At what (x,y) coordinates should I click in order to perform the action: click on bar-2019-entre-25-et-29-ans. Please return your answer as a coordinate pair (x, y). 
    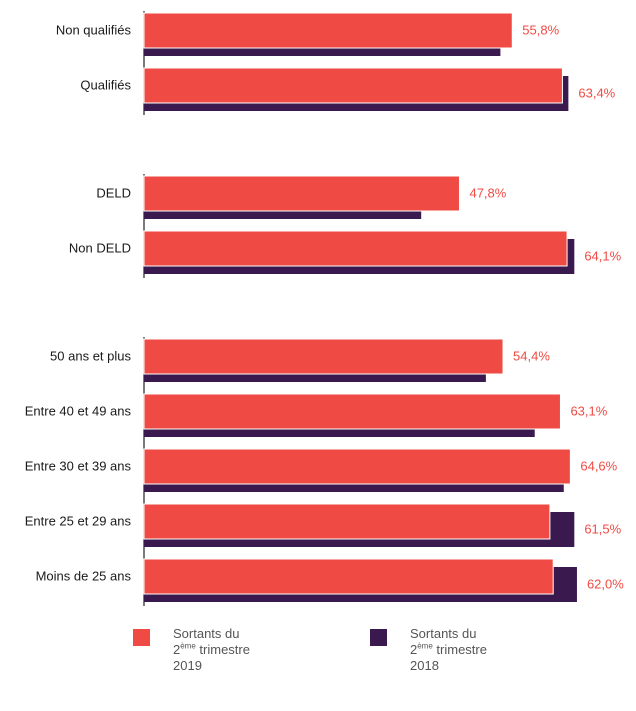
    Looking at the image, I should click on (347, 521).